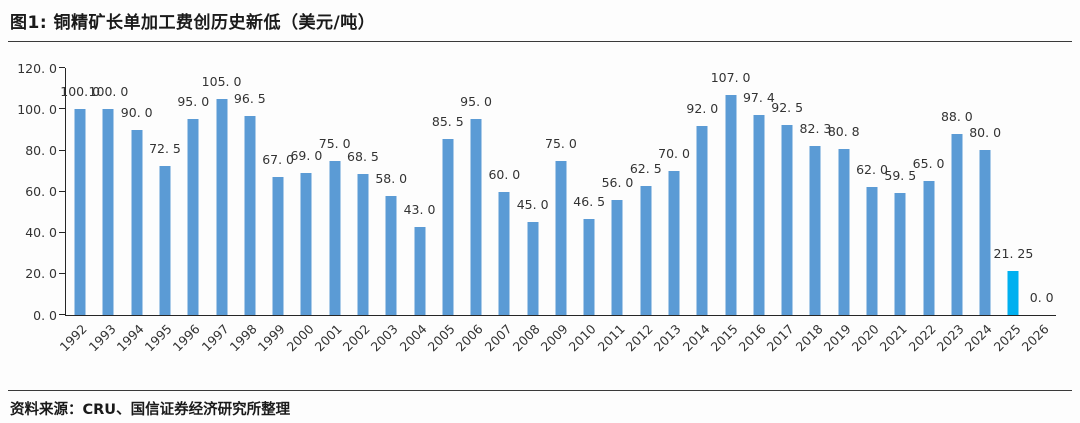  What do you see at coordinates (674, 153) in the screenshot?
I see `value-label-2013: 70. 0` at bounding box center [674, 153].